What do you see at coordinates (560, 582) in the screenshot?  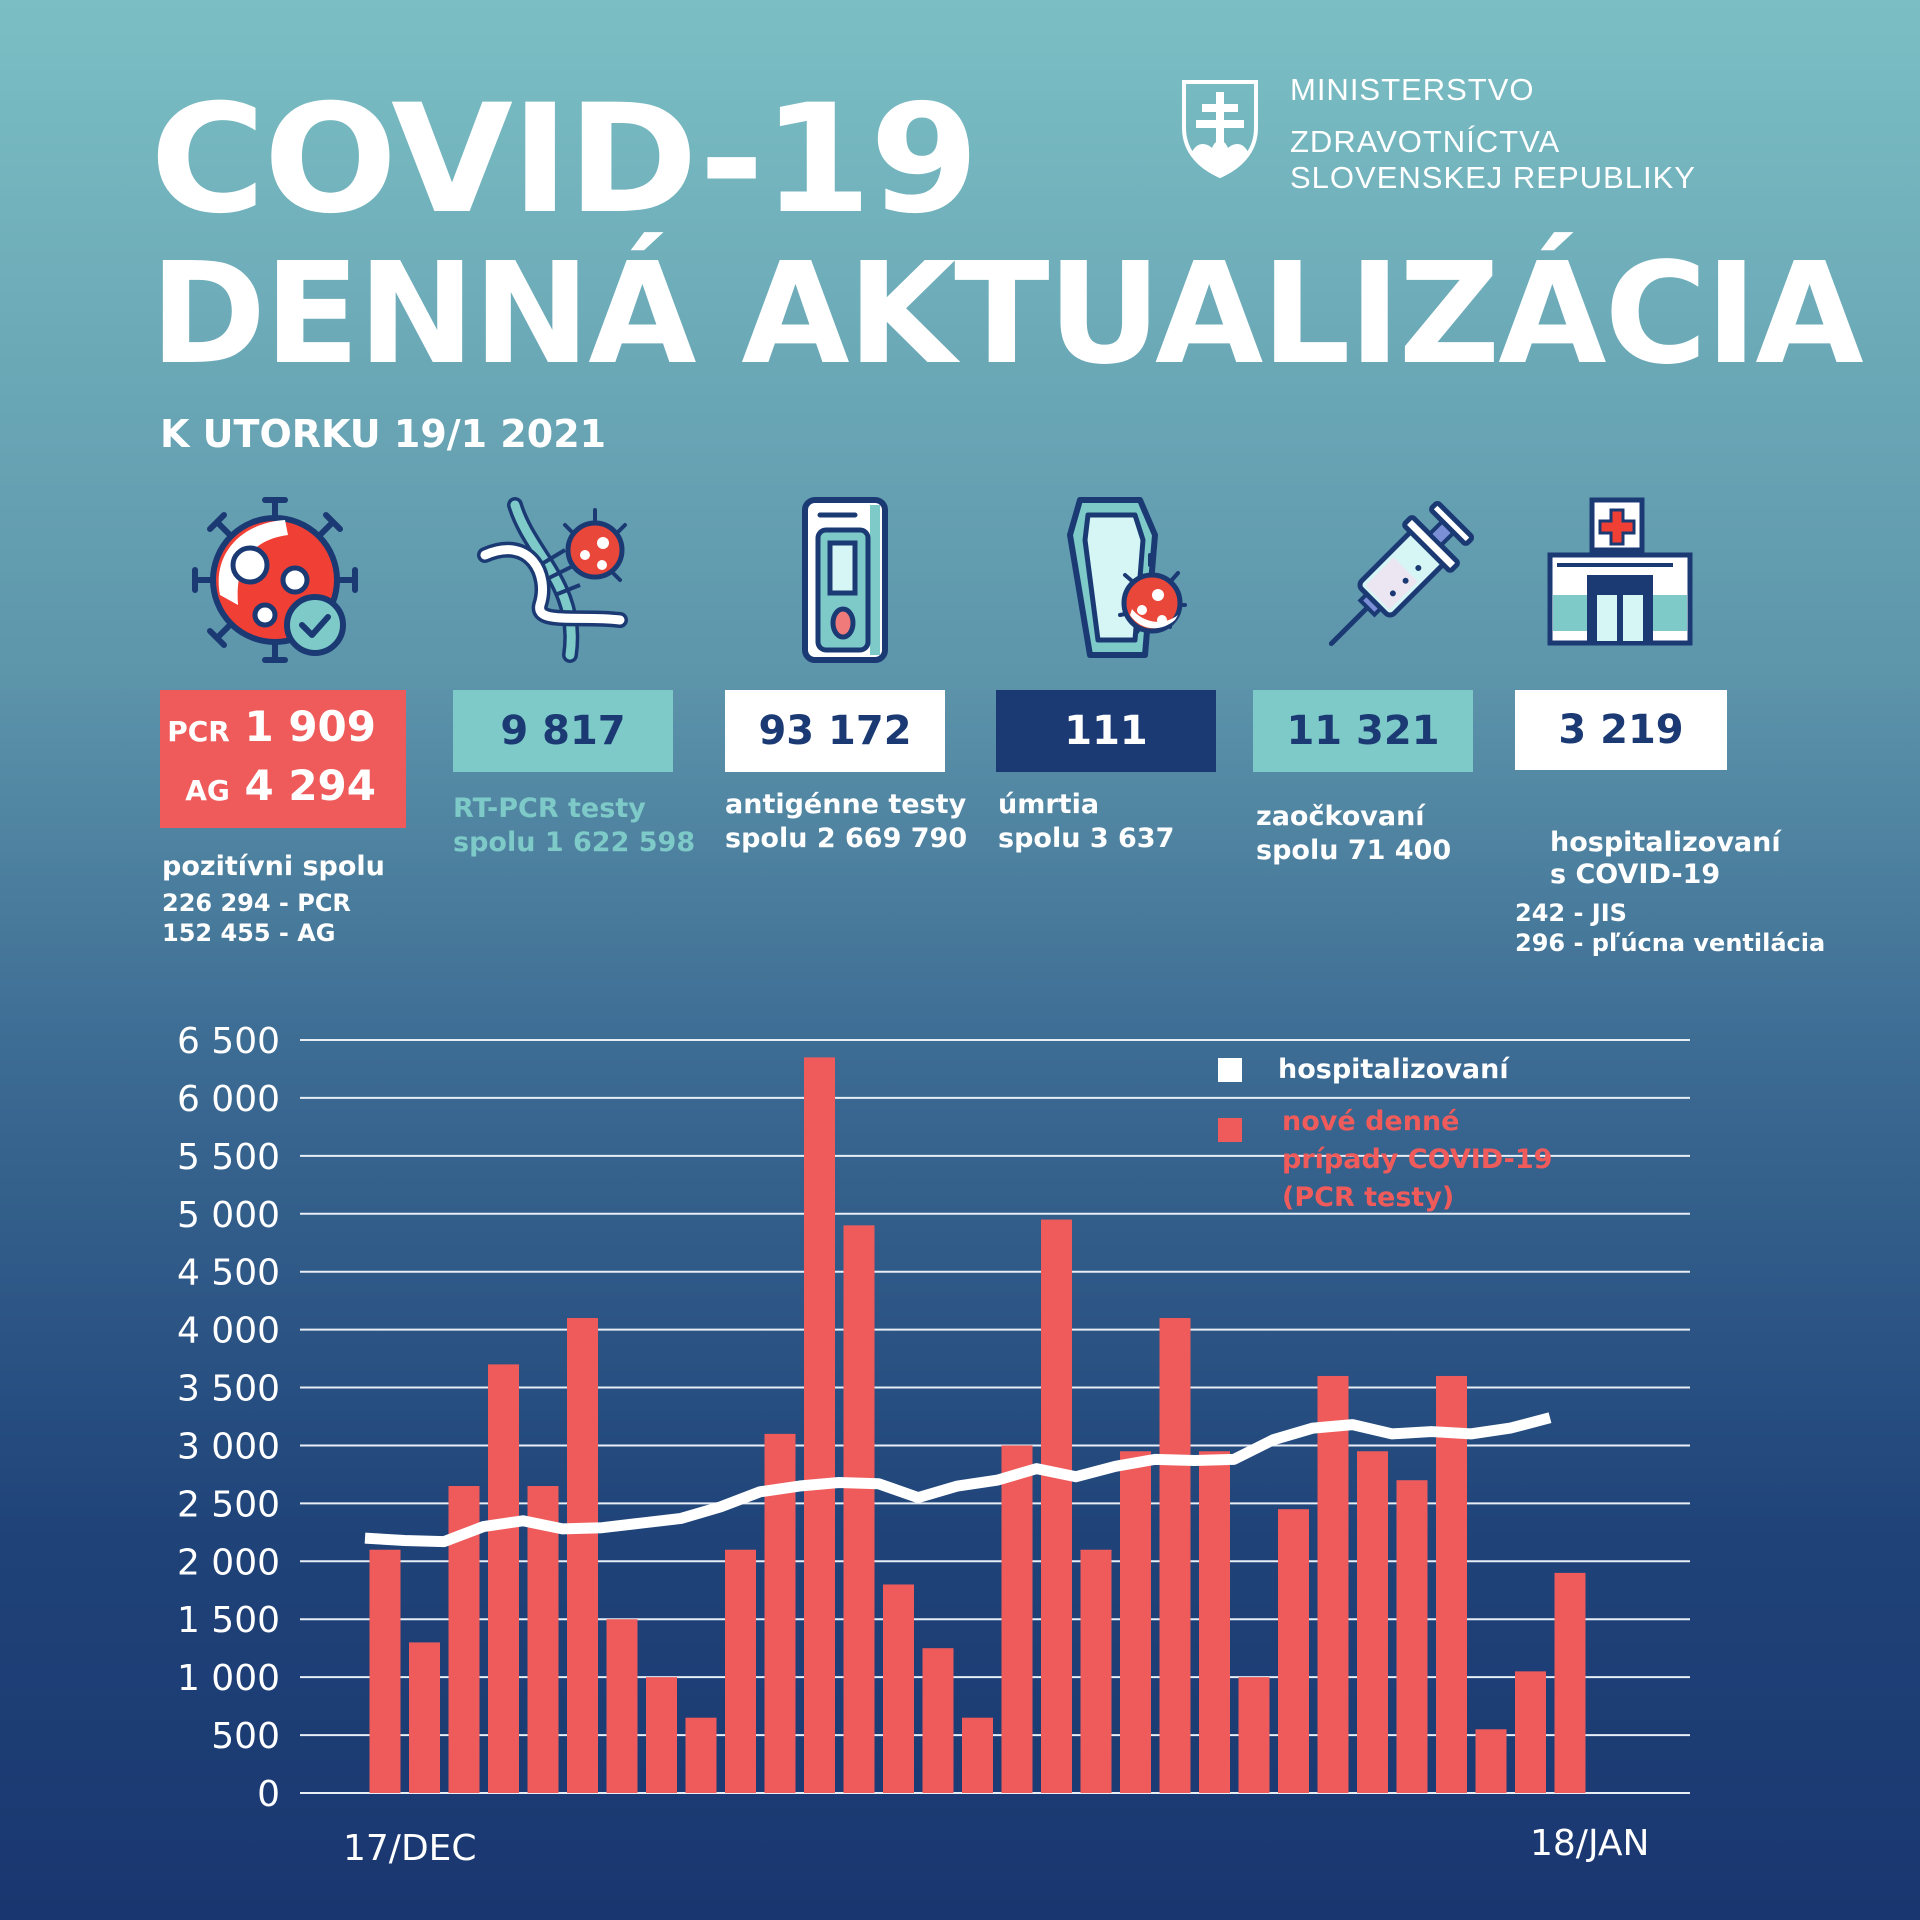 I see `dna-virus-icon` at bounding box center [560, 582].